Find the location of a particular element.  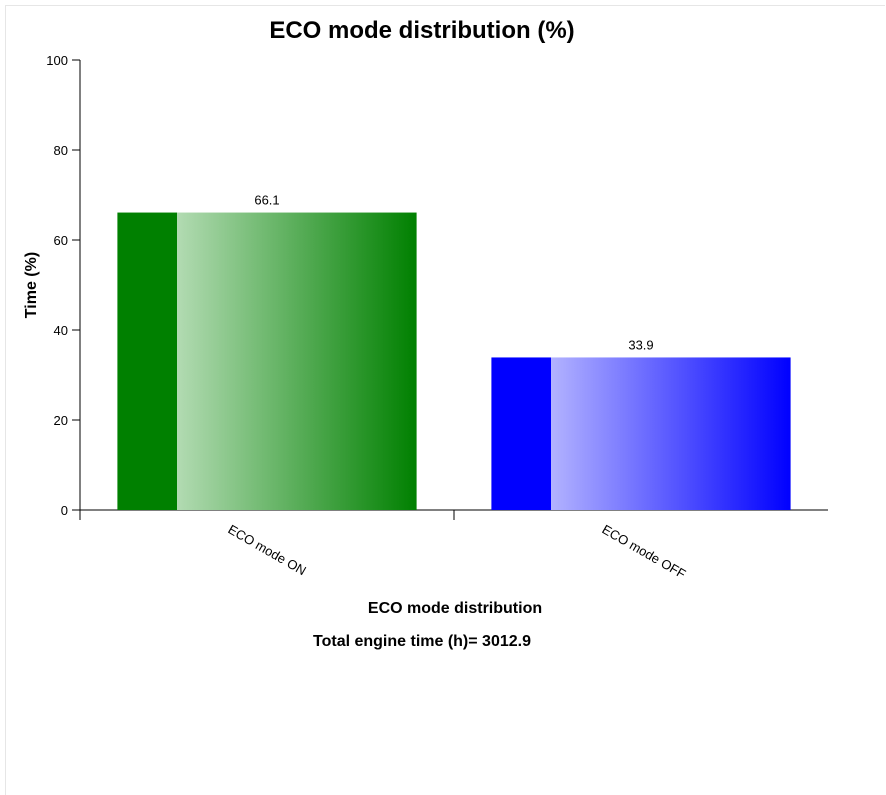

y-axis-label: Time (%) is located at coordinates (31, 285).